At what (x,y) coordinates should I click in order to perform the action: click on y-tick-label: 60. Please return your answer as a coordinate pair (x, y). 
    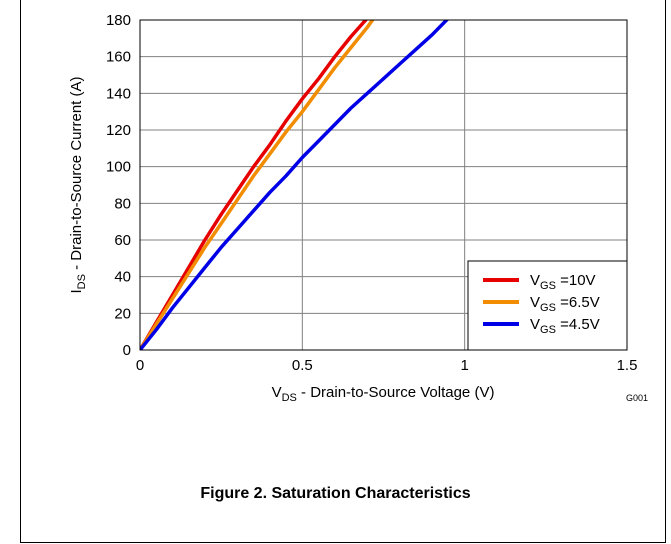
    Looking at the image, I should click on (122, 240).